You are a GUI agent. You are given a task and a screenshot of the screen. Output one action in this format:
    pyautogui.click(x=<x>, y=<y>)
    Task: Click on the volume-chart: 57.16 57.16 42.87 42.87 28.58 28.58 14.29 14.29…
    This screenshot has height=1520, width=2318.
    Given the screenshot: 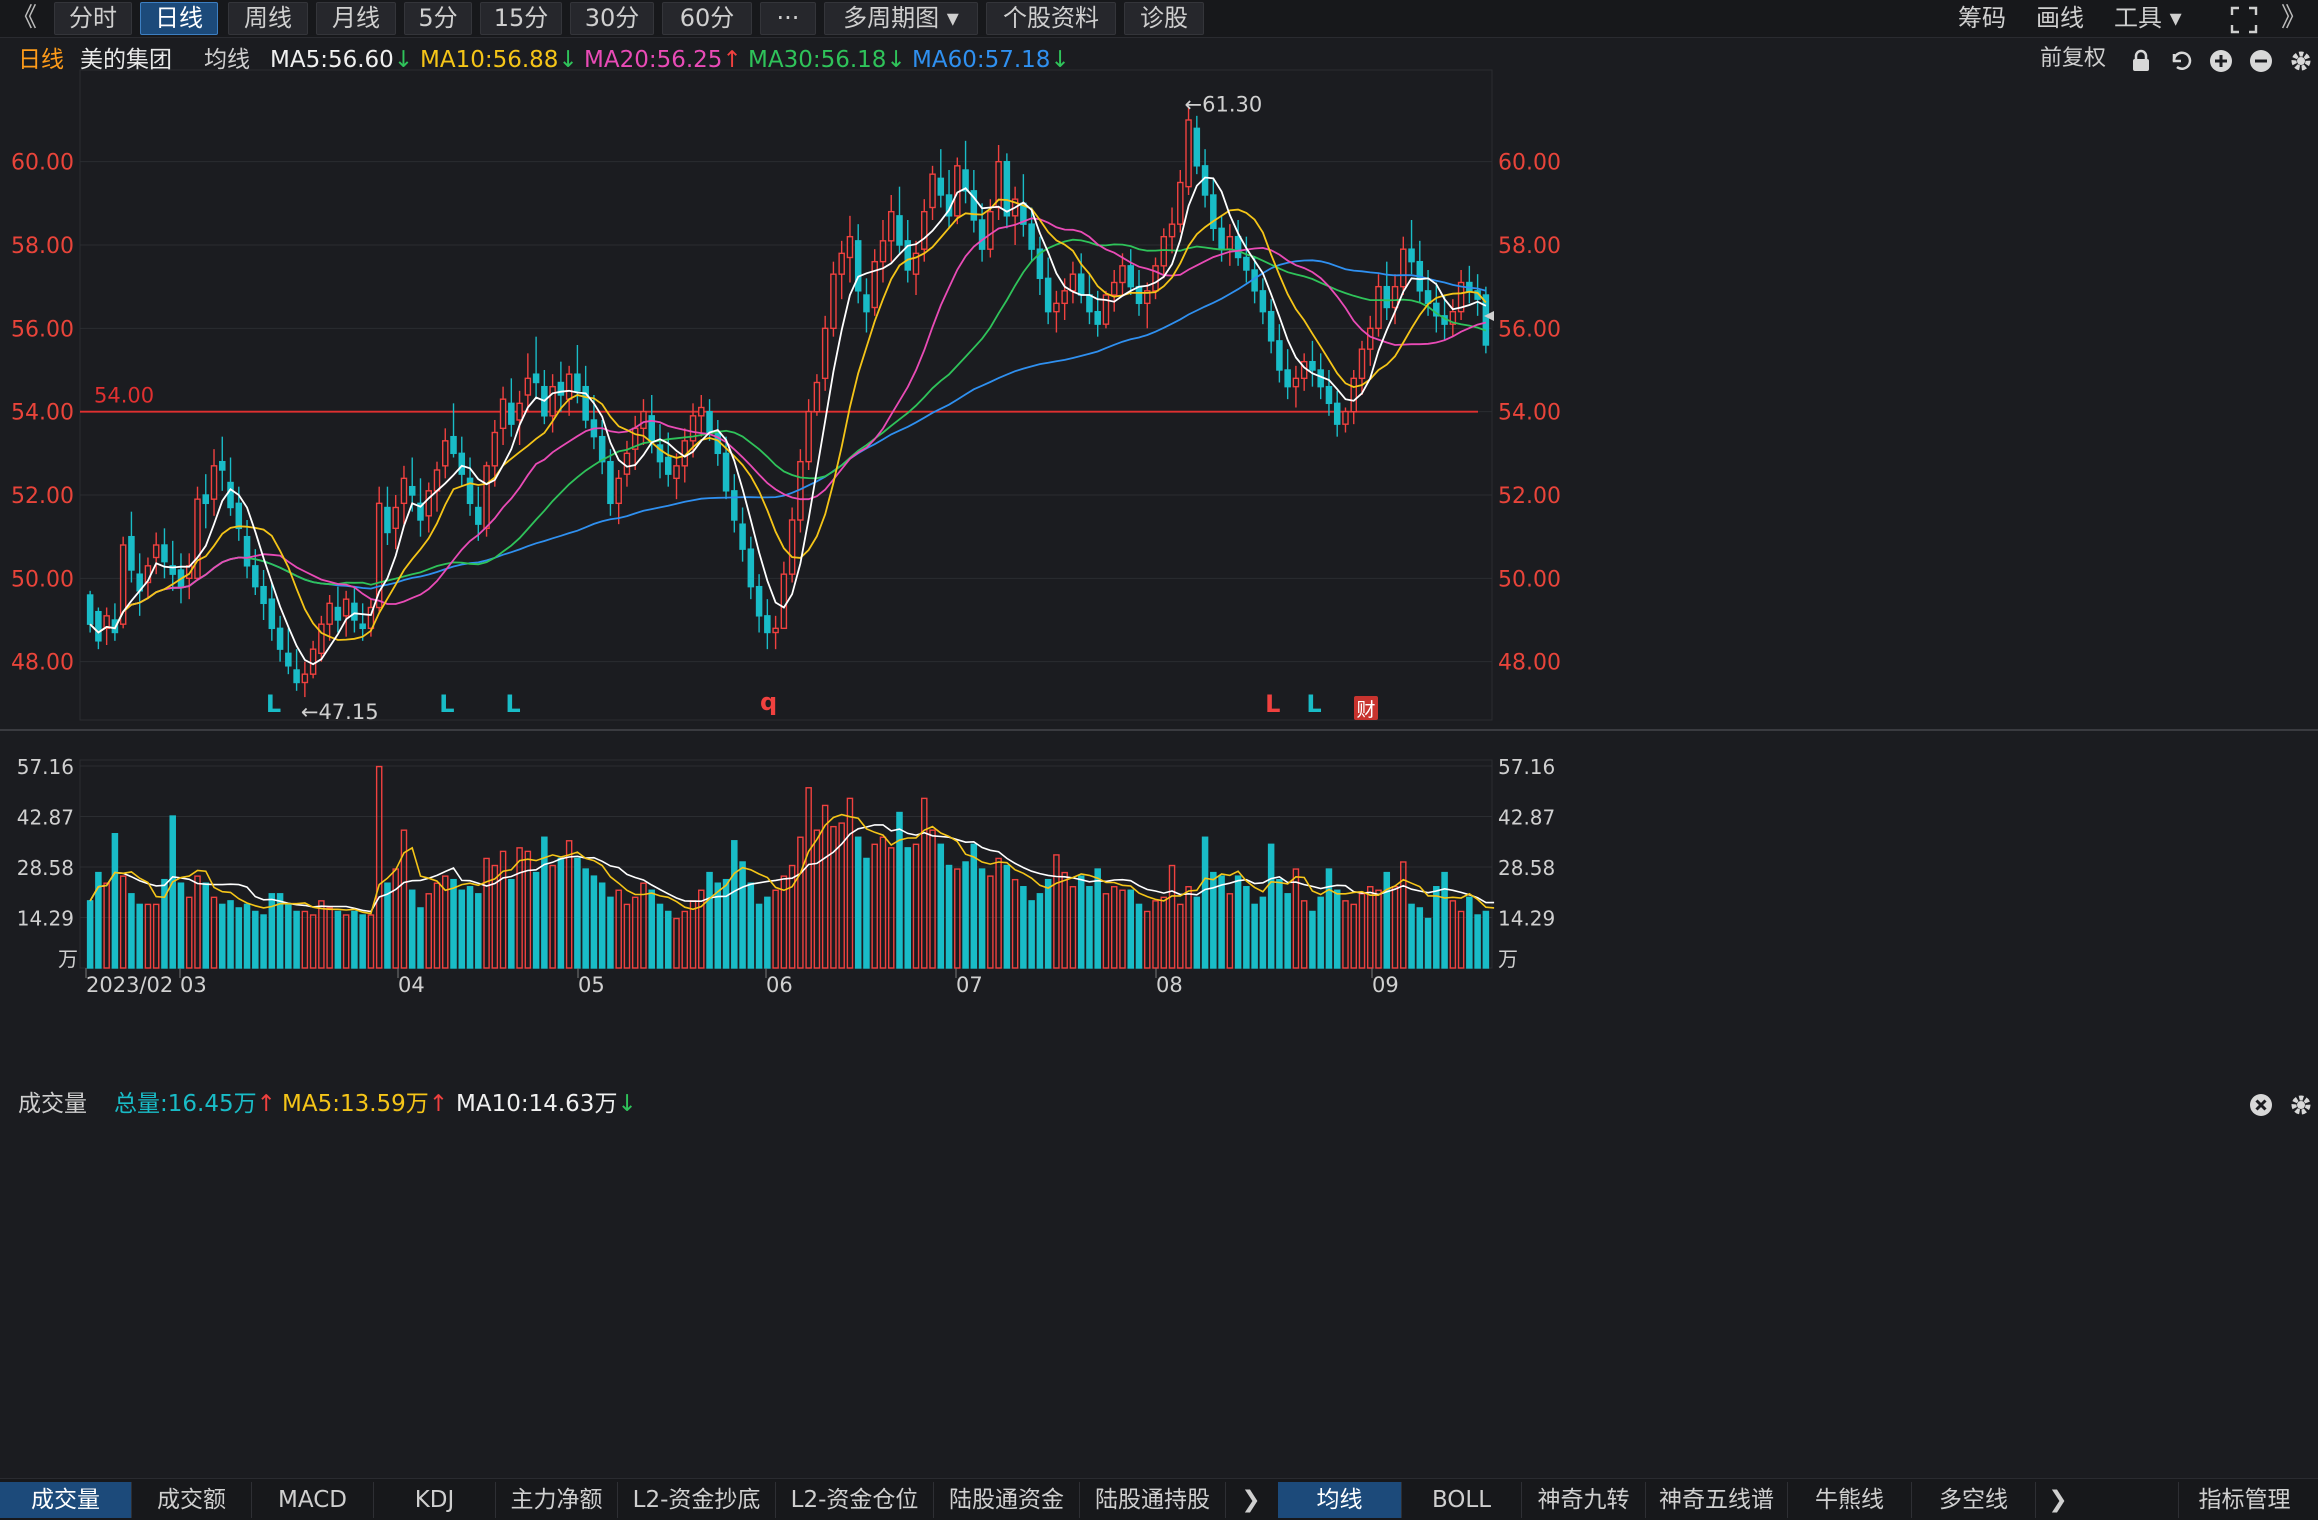 What is the action you would take?
    pyautogui.click(x=786, y=876)
    